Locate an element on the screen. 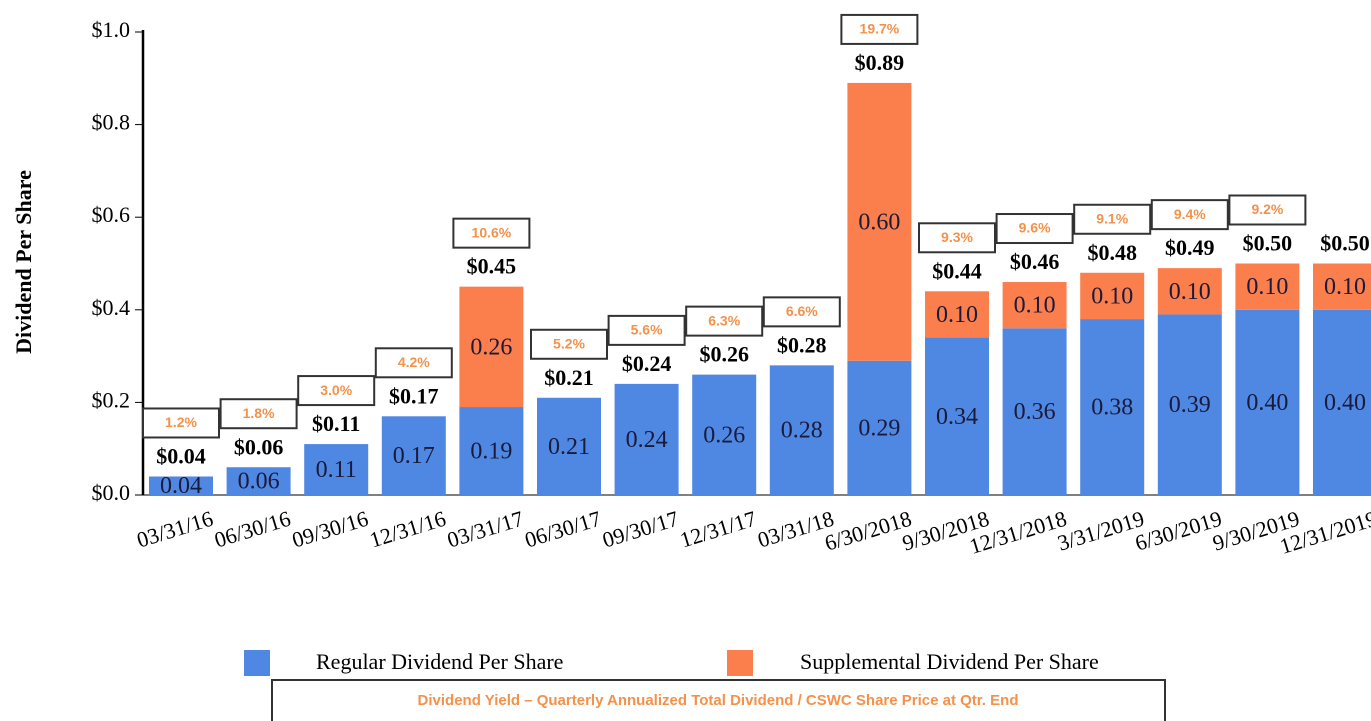 The width and height of the screenshot is (1371, 721). segment-label: 0.29 is located at coordinates (879, 428).